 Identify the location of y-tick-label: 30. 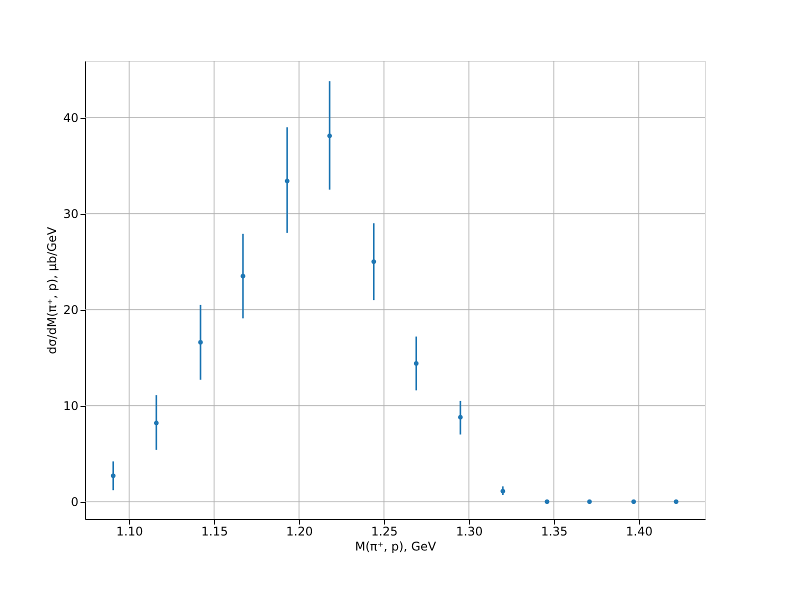
(70, 214).